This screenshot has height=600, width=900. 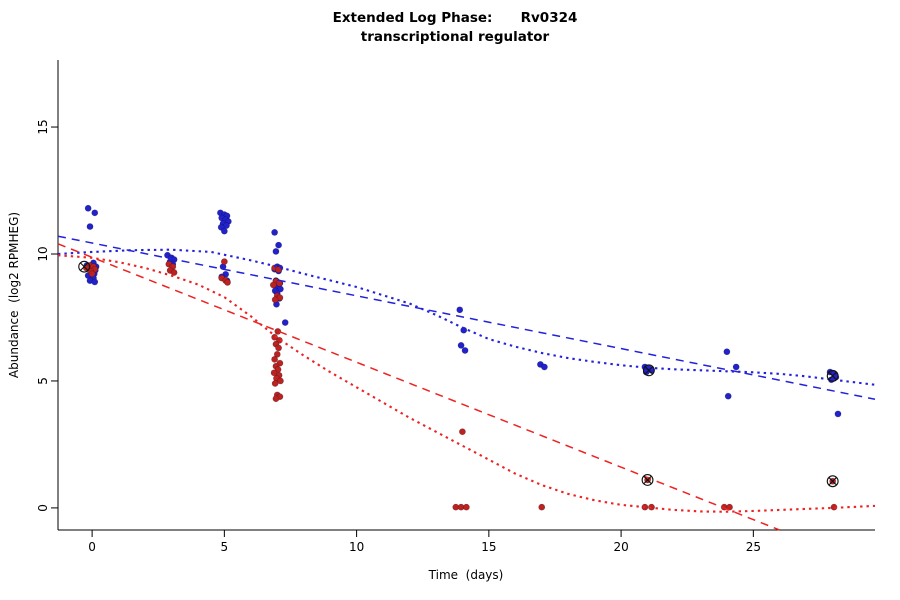 I want to click on x-tick-label: 5, so click(x=225, y=547).